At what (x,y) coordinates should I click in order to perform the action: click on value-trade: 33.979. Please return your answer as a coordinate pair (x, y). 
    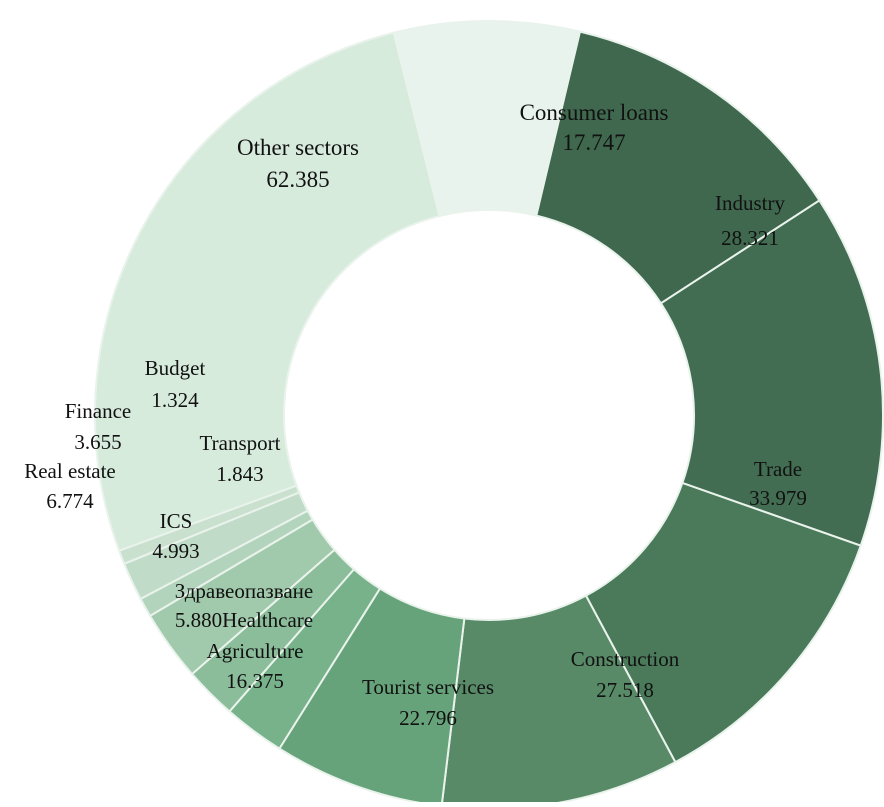
    Looking at the image, I should click on (778, 498).